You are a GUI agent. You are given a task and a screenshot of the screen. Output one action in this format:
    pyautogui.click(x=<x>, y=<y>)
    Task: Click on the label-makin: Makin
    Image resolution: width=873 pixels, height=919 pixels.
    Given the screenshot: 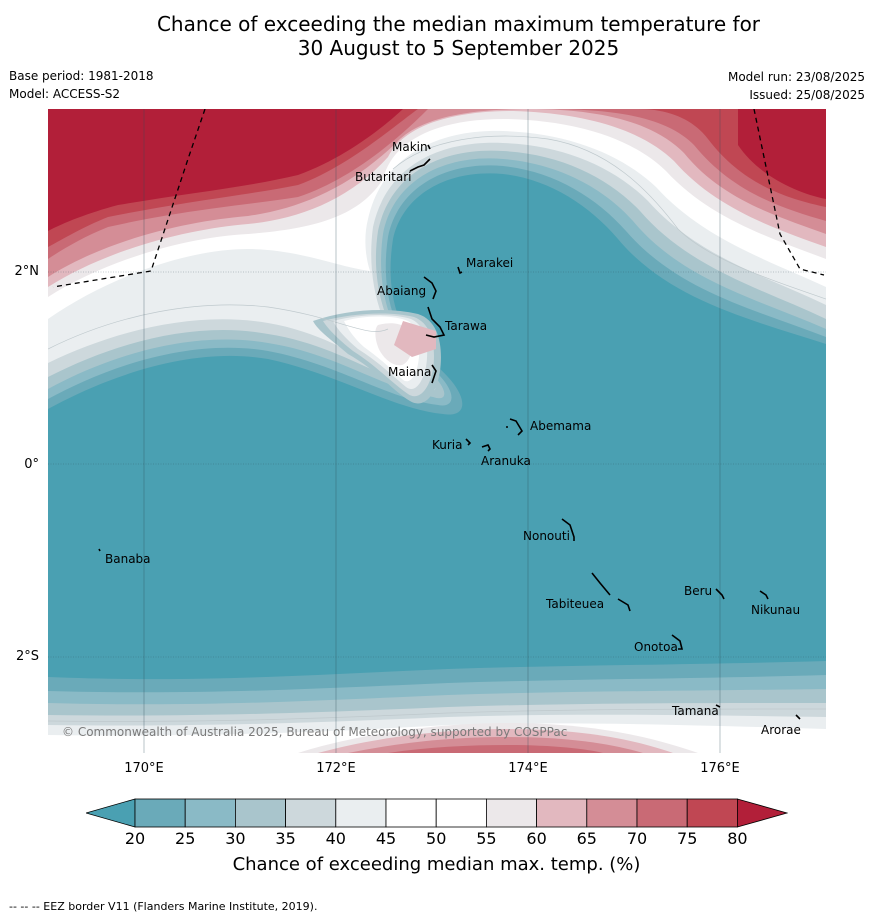 What is the action you would take?
    pyautogui.click(x=410, y=147)
    